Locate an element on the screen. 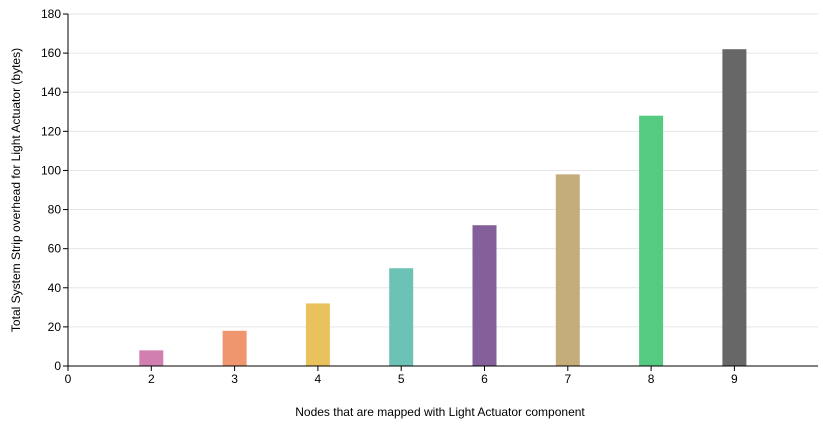  y-tick-label: 160 is located at coordinates (51, 53).